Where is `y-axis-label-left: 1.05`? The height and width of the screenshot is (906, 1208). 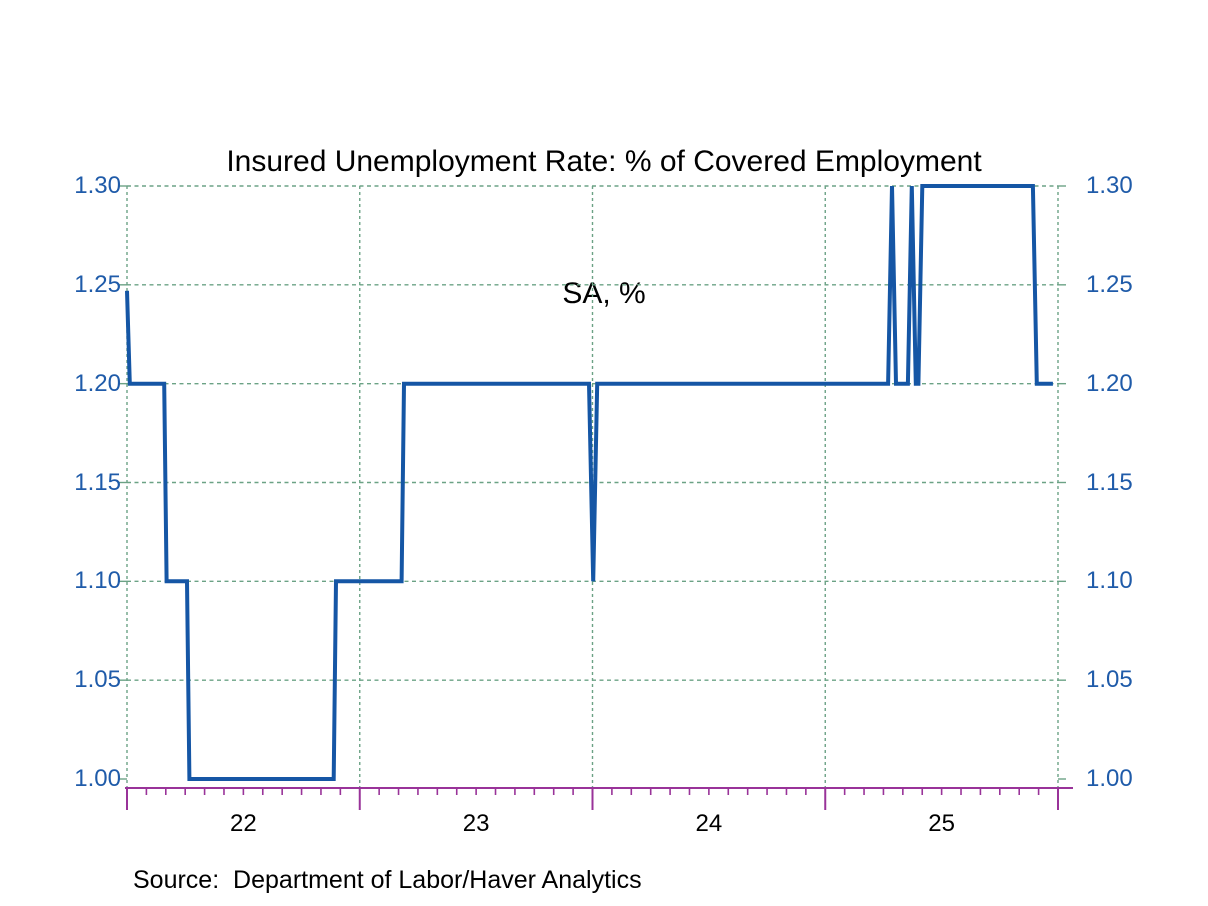 y-axis-label-left: 1.05 is located at coordinates (97, 680).